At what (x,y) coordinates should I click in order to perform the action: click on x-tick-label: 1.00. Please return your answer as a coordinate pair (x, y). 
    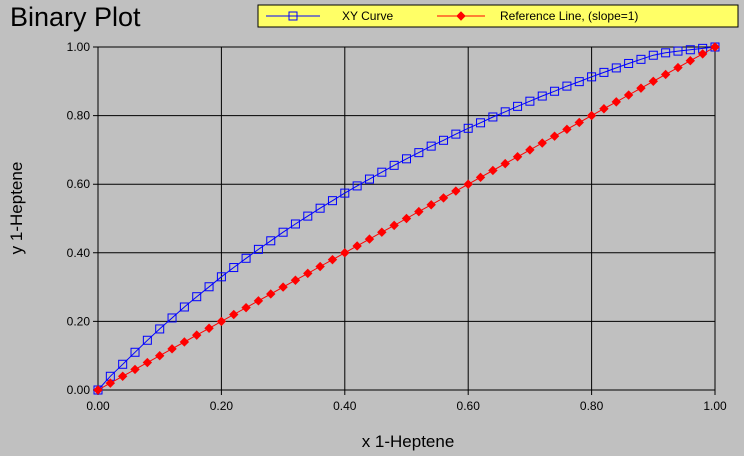
    Looking at the image, I should click on (715, 406).